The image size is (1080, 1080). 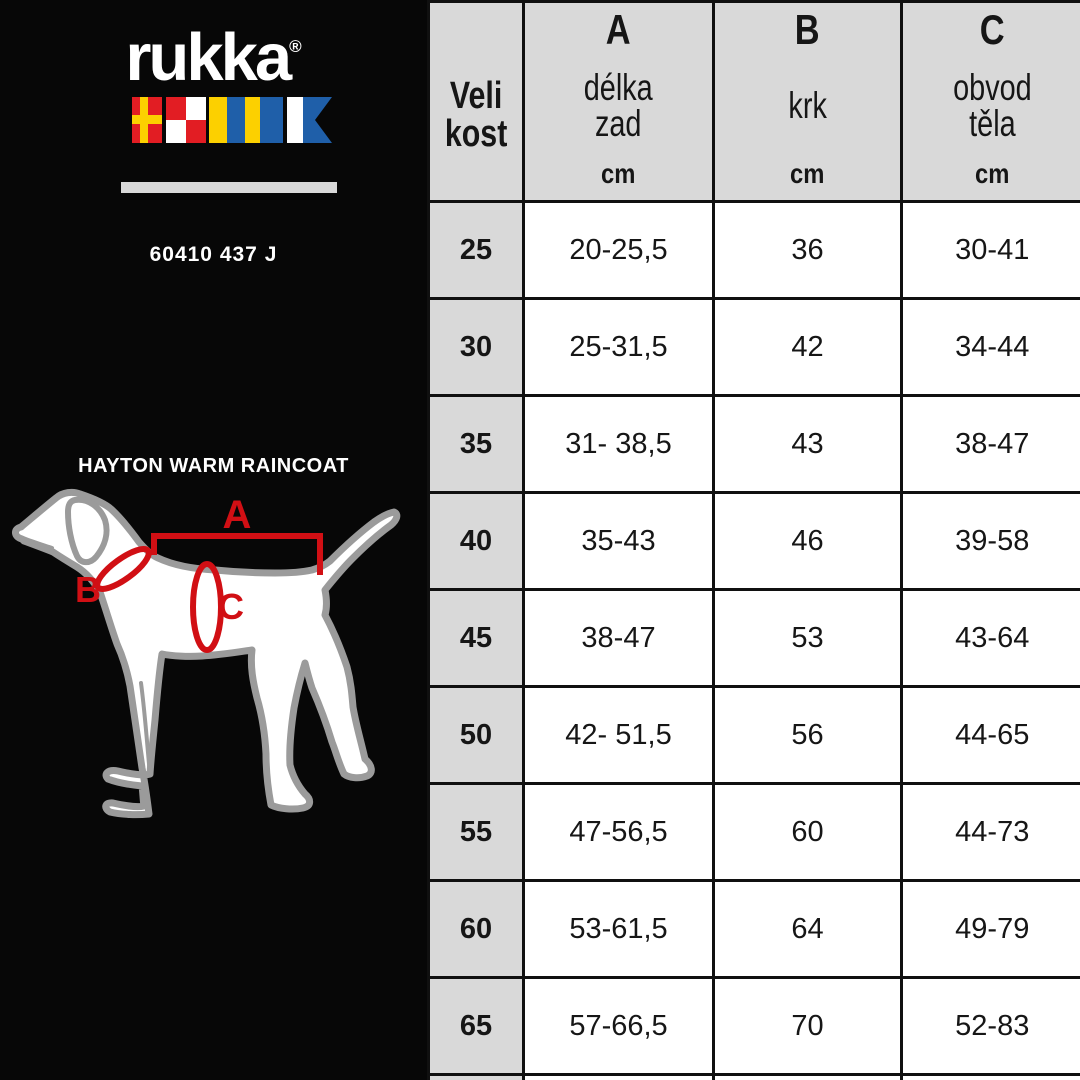 What do you see at coordinates (237, 515) in the screenshot?
I see `measure-a-label: A` at bounding box center [237, 515].